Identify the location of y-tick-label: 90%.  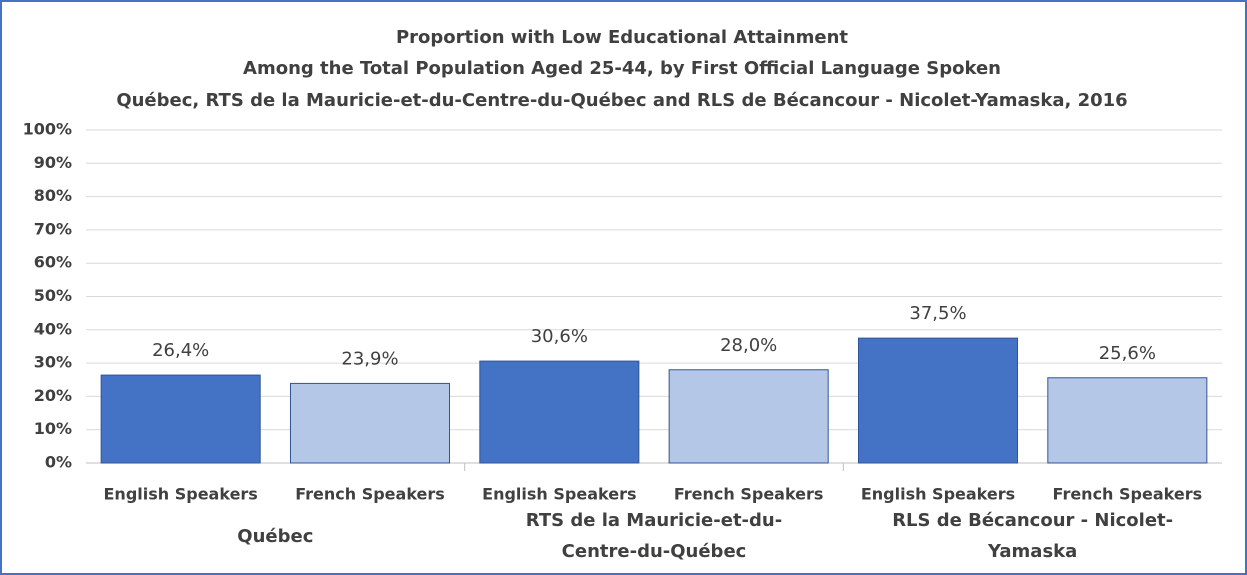
(53, 162).